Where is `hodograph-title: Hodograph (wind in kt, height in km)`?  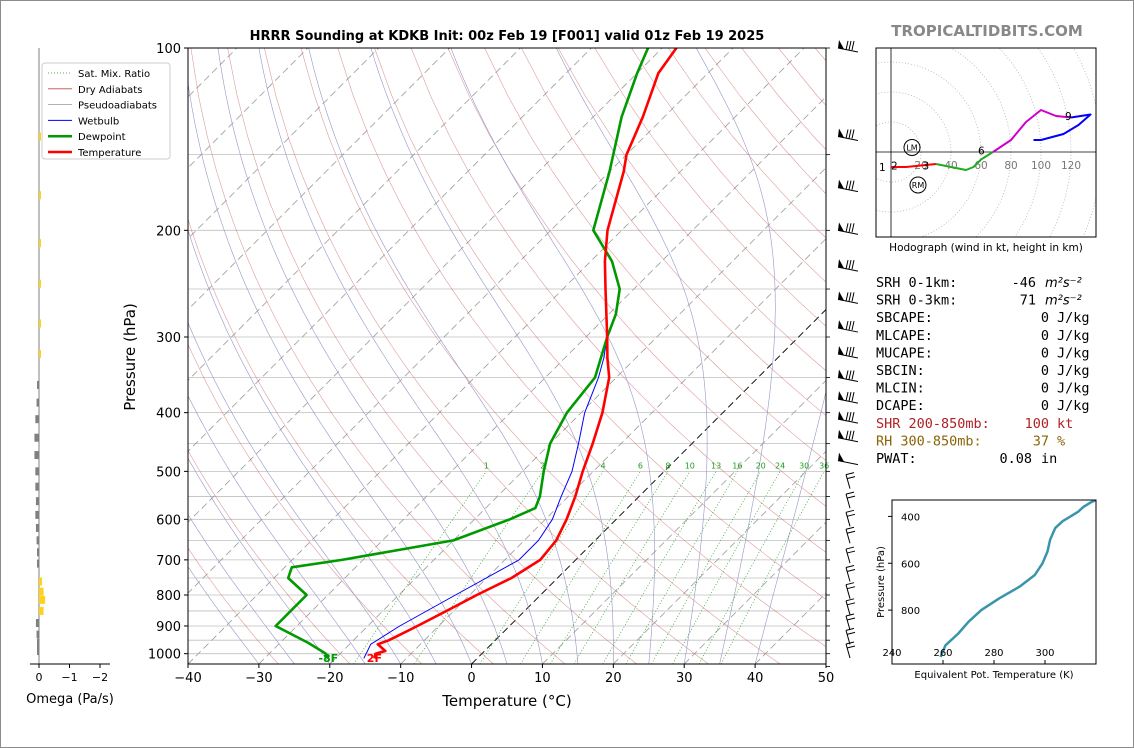 hodograph-title: Hodograph (wind in kt, height in km) is located at coordinates (986, 248).